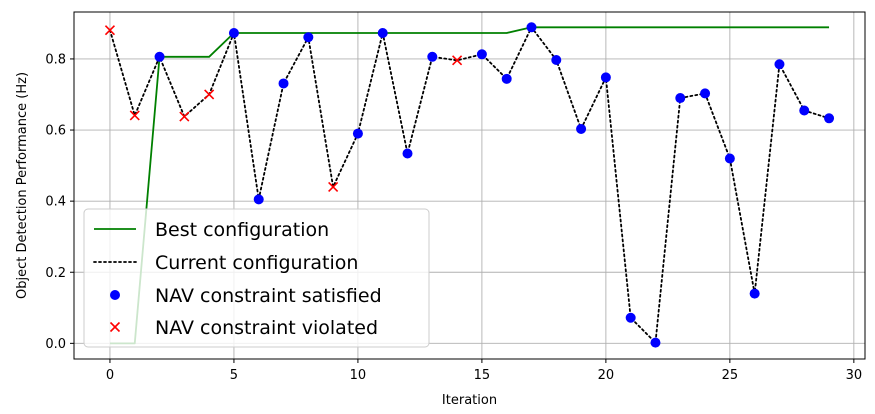 The image size is (875, 414). What do you see at coordinates (110, 375) in the screenshot?
I see `x-tick-label: 0` at bounding box center [110, 375].